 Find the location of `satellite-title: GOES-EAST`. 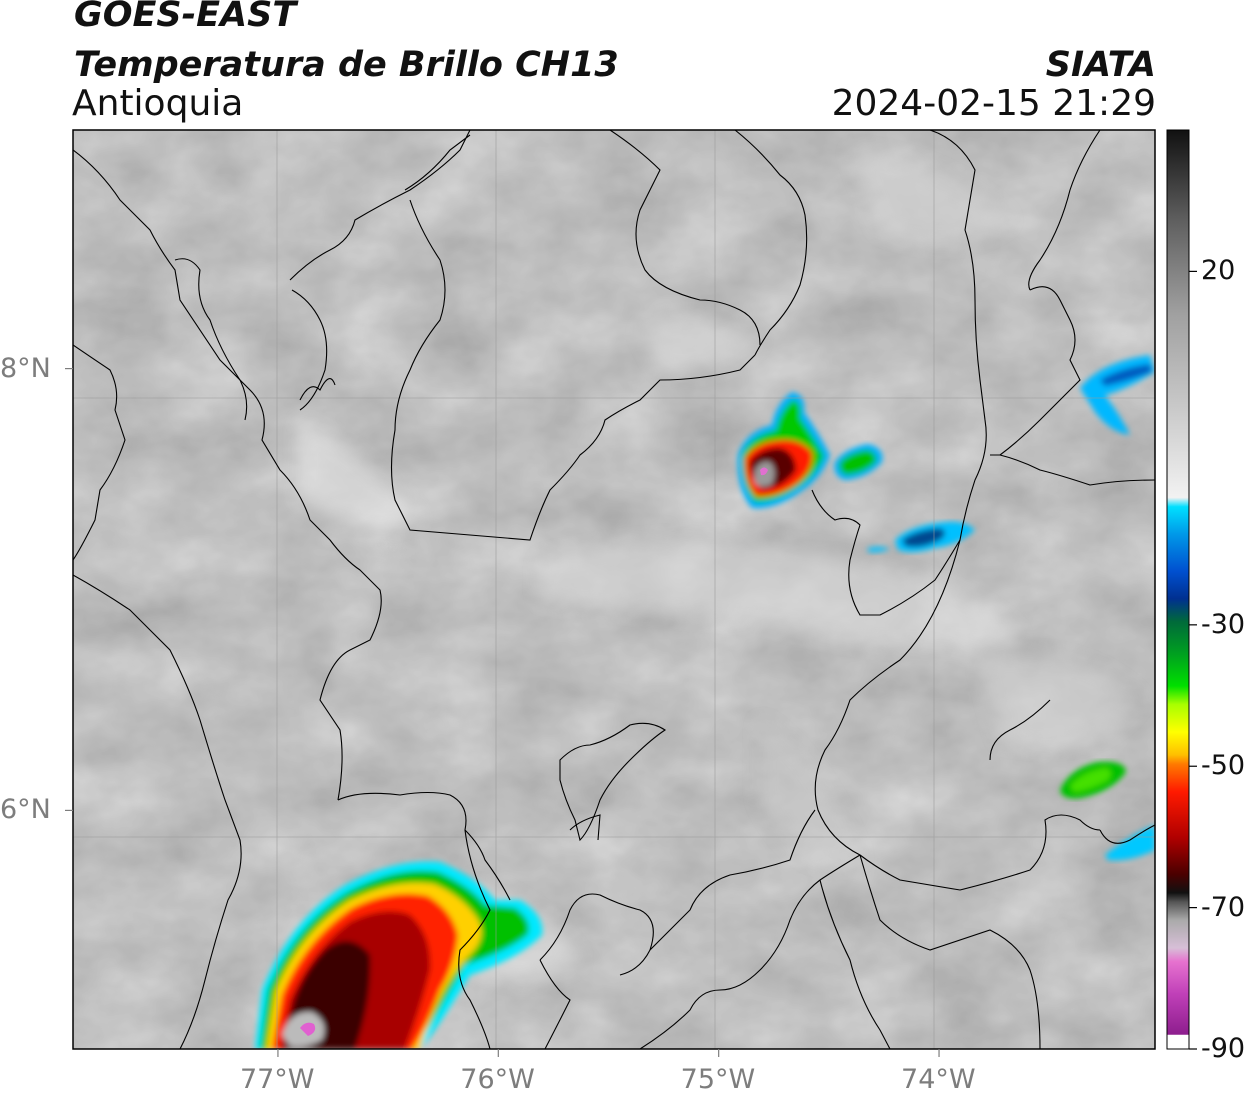

satellite-title: GOES-EAST is located at coordinates (185, 17).